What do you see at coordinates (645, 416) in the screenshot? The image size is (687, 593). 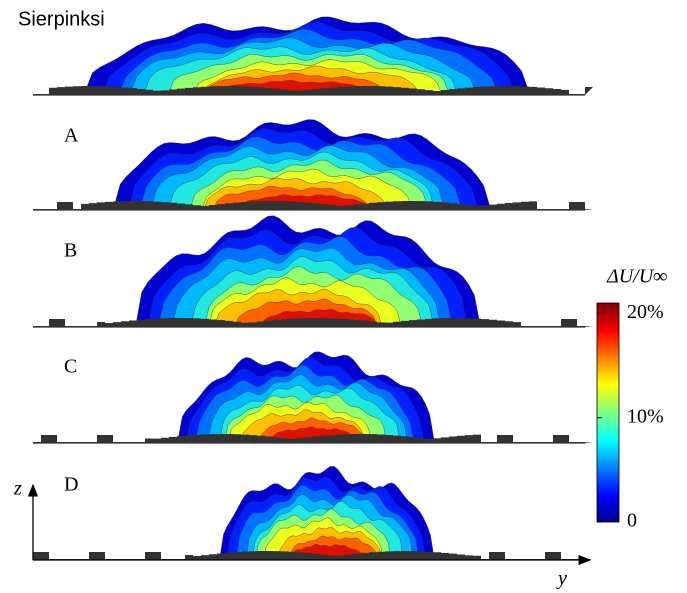 I see `colorbar-tick-label: 10%` at bounding box center [645, 416].